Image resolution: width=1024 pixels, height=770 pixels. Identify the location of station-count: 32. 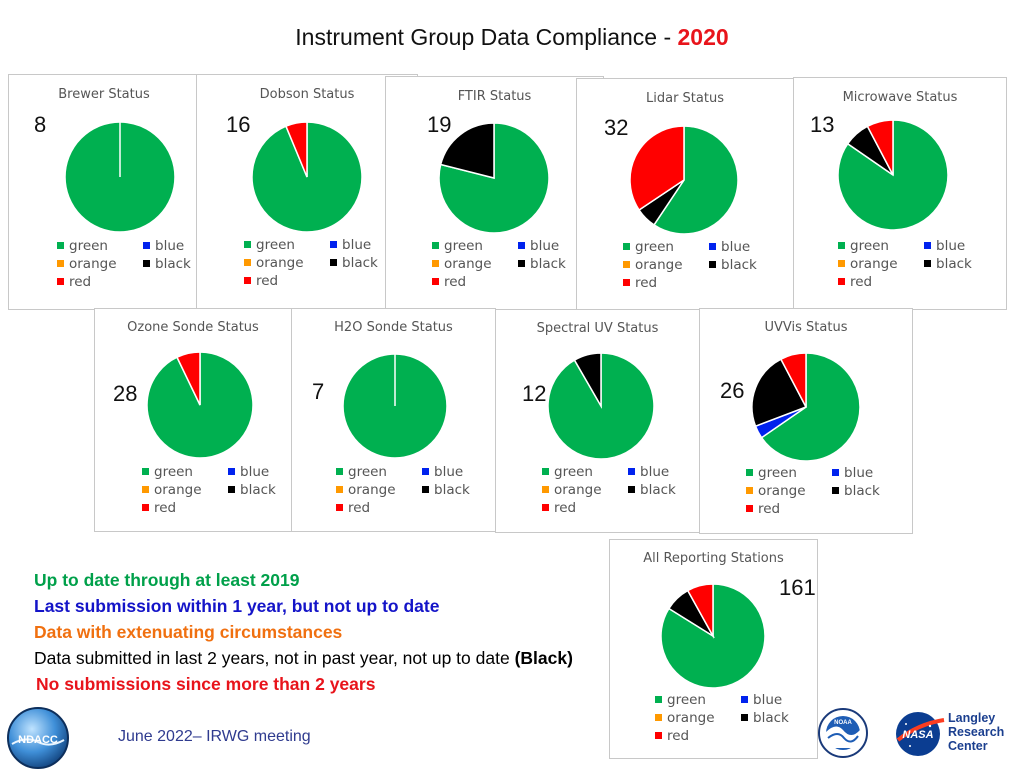
(616, 127).